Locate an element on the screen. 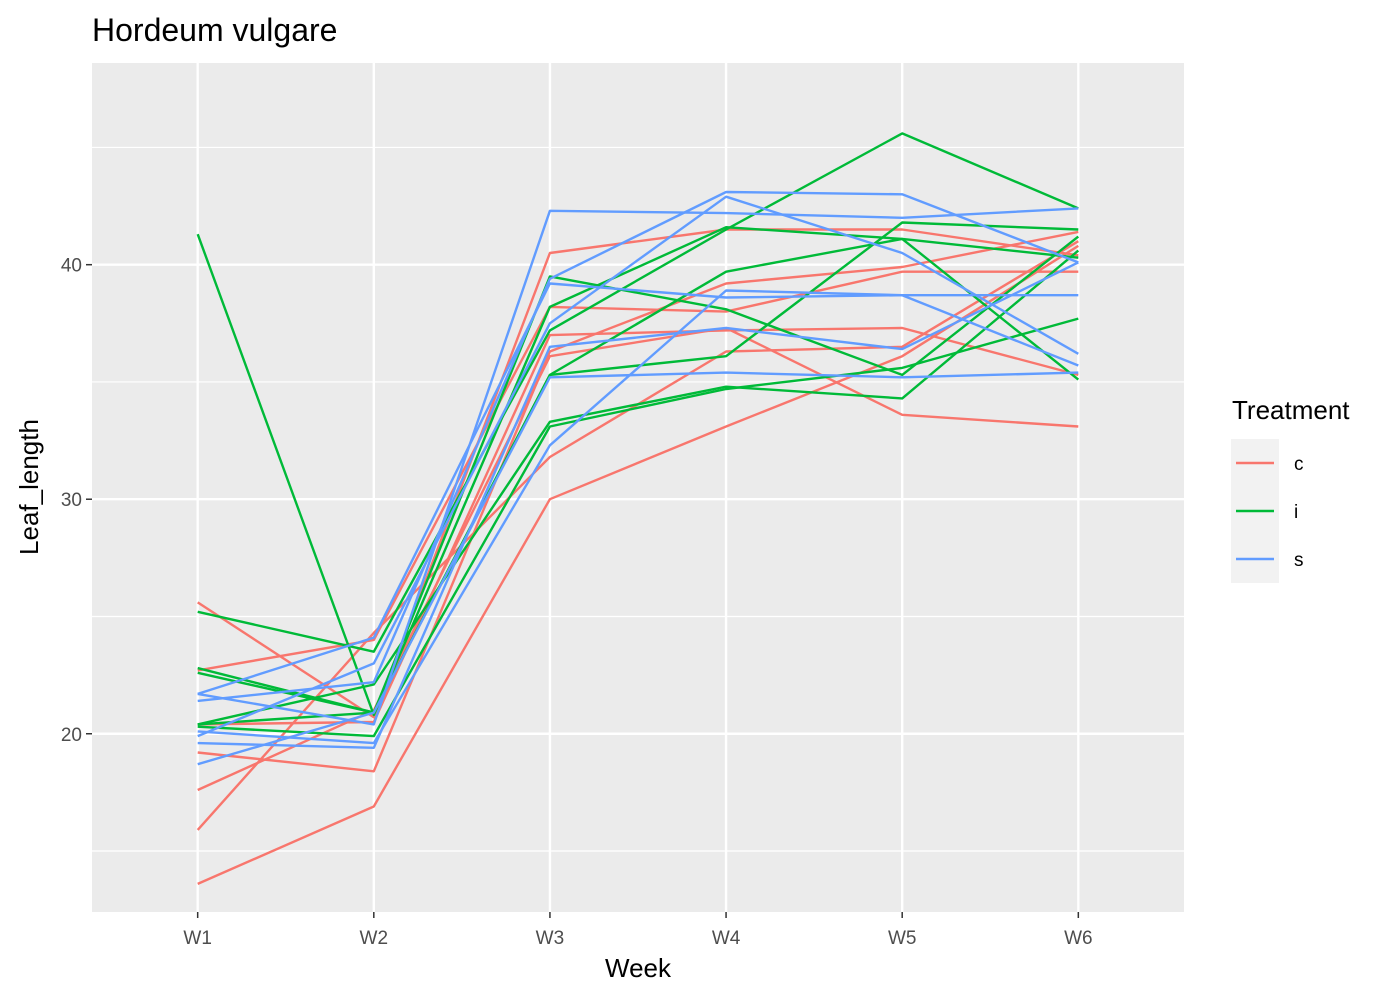 This screenshot has width=1400, height=1000. x-tick-label: W1 is located at coordinates (197, 938).